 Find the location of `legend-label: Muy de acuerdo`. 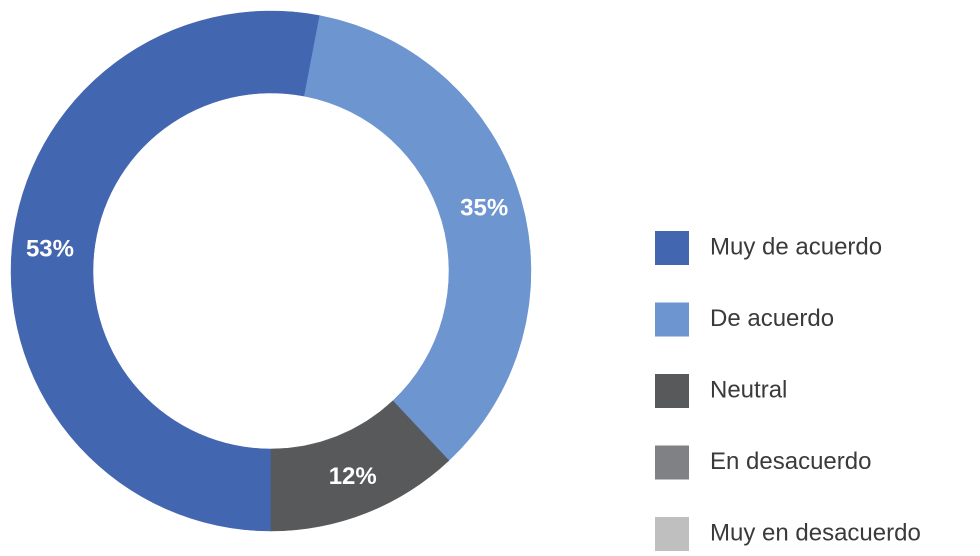

legend-label: Muy de acuerdo is located at coordinates (796, 246).